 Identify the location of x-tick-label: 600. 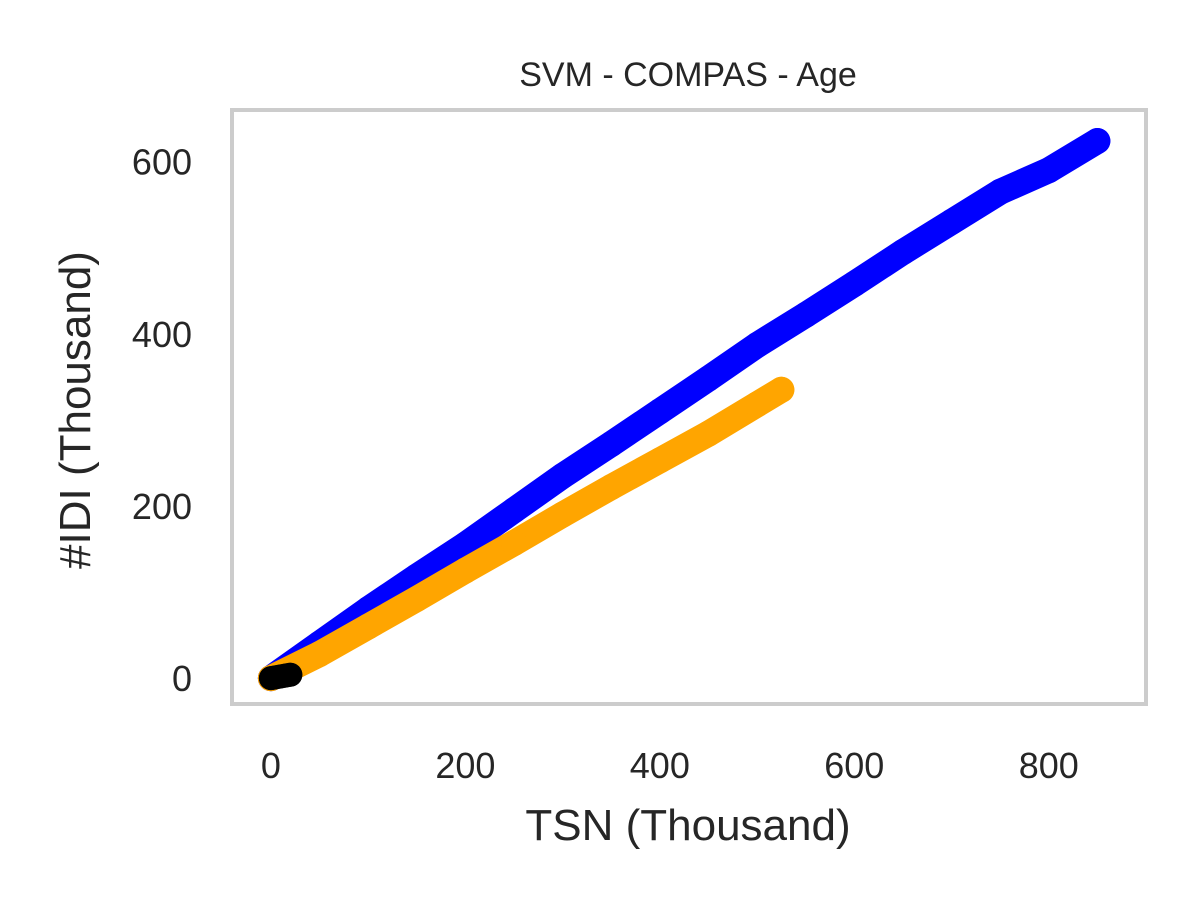
(854, 765).